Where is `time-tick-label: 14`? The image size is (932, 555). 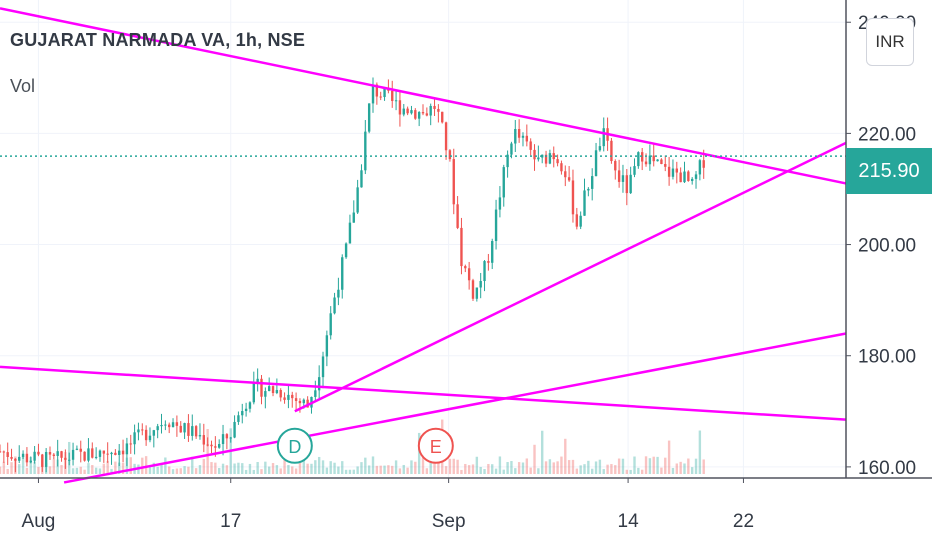
time-tick-label: 14 is located at coordinates (629, 521).